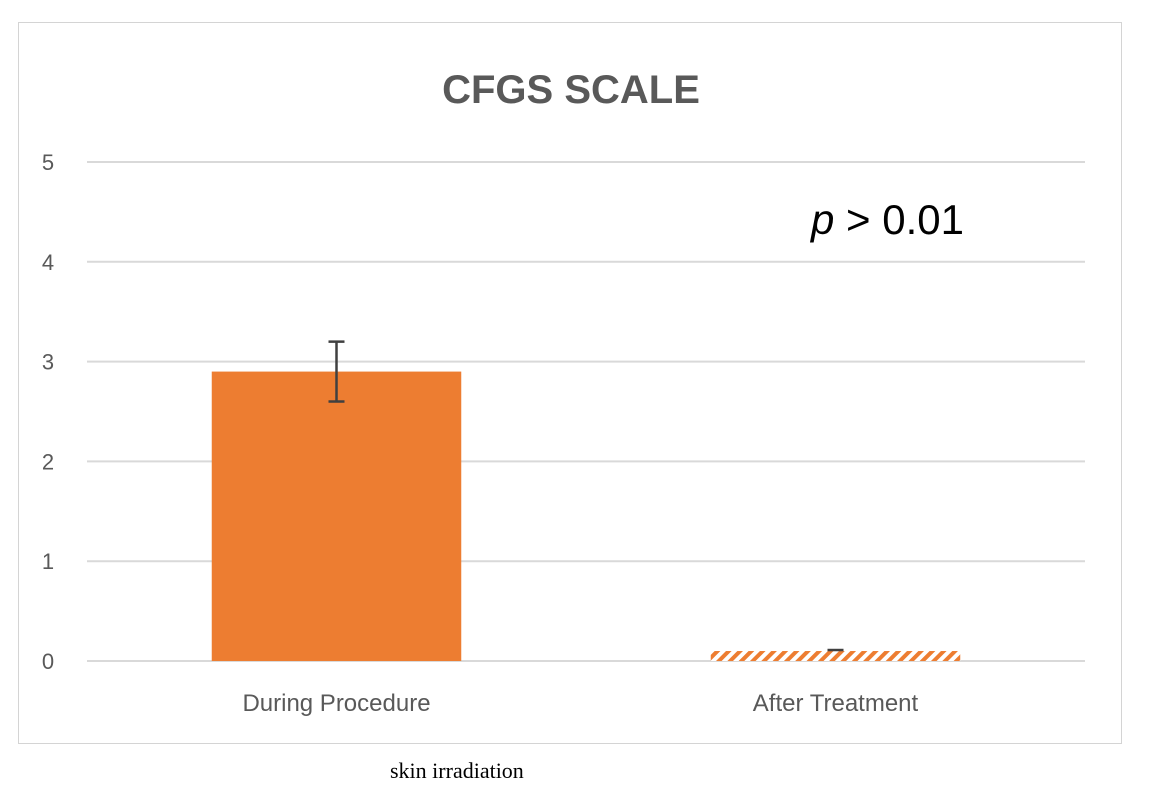  I want to click on p-value-rest: > 0.01, so click(899, 219).